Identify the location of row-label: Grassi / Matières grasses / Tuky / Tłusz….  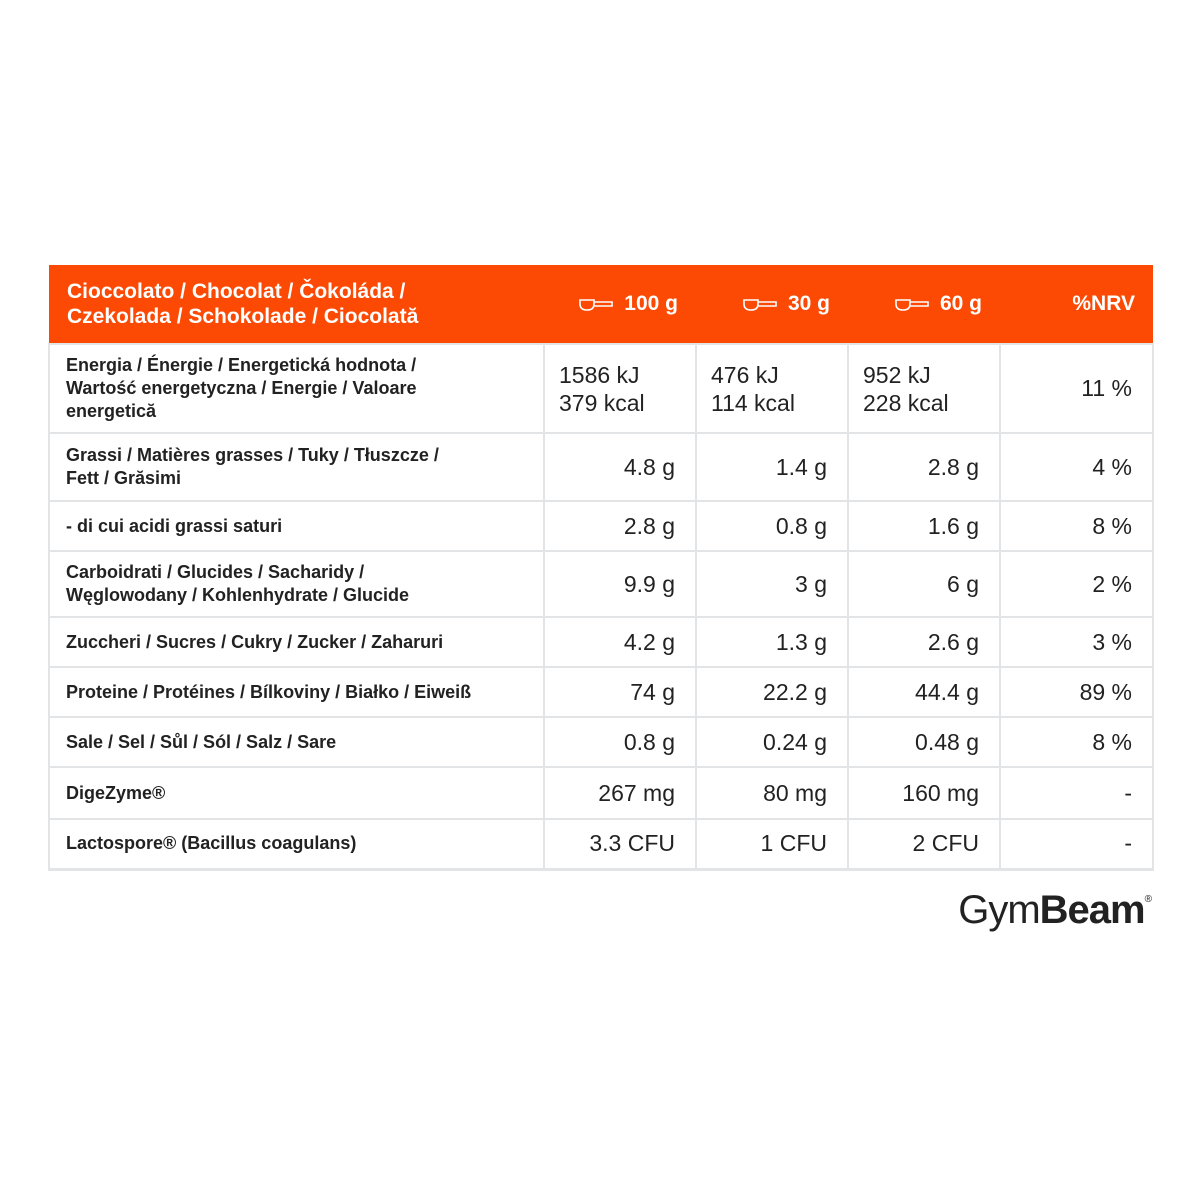
(296, 467).